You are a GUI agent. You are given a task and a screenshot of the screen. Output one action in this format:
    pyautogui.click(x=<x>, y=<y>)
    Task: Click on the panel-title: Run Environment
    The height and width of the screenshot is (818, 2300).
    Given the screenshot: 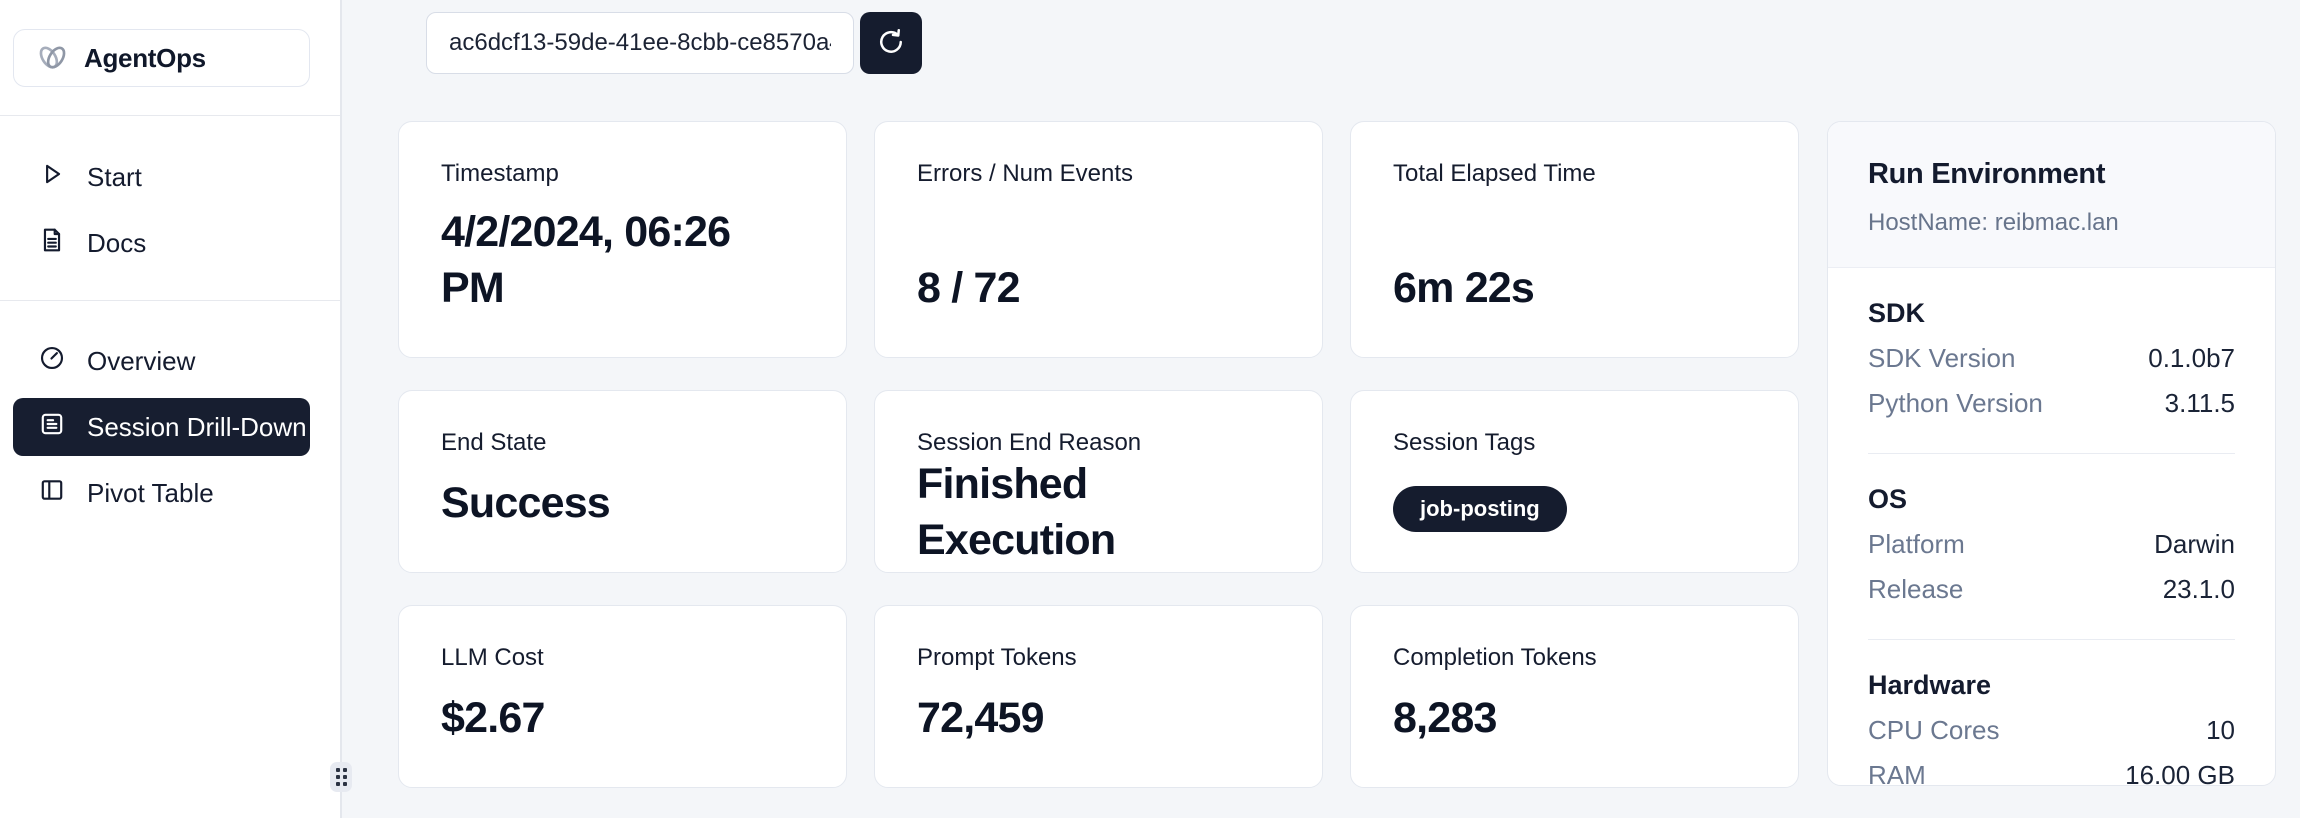 What is the action you would take?
    pyautogui.click(x=1987, y=174)
    